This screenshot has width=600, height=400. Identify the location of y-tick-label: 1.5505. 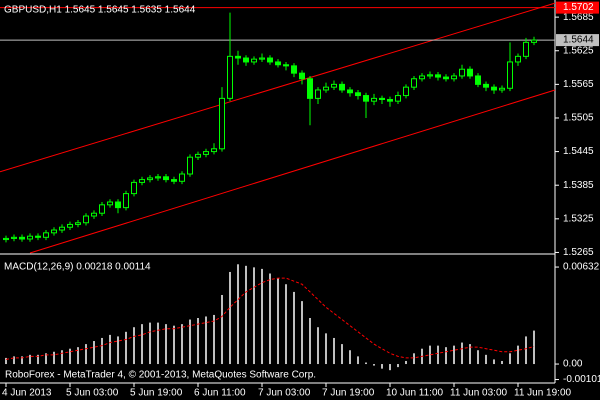
(578, 118).